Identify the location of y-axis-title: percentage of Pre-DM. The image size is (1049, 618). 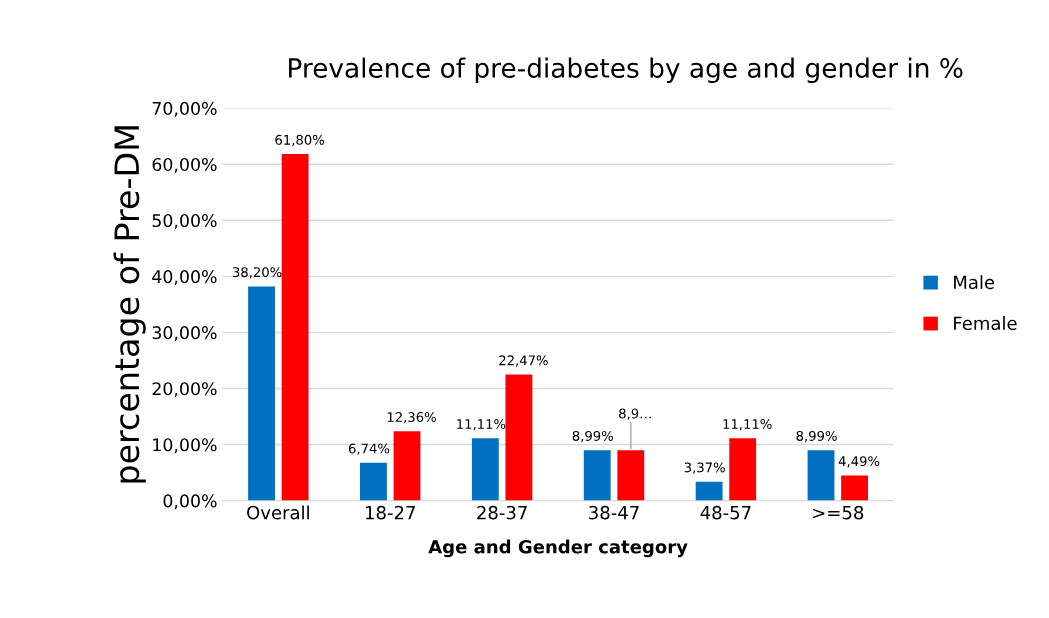
(129, 304).